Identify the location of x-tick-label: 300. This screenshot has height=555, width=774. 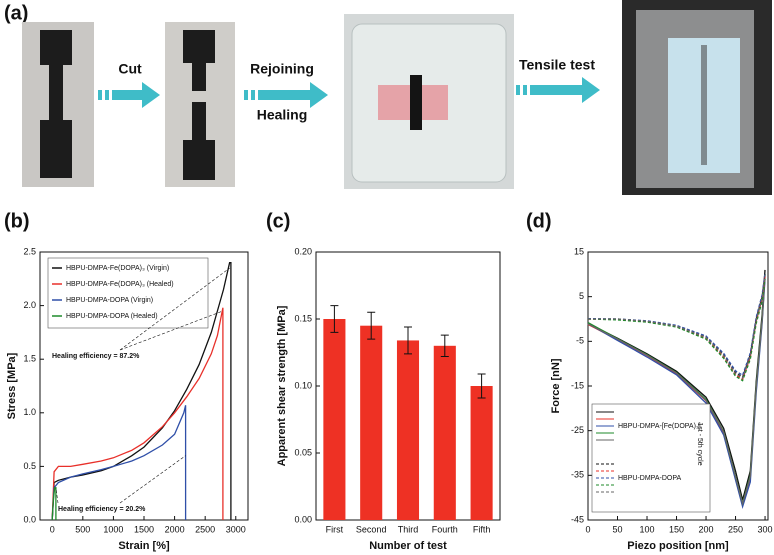
(765, 529).